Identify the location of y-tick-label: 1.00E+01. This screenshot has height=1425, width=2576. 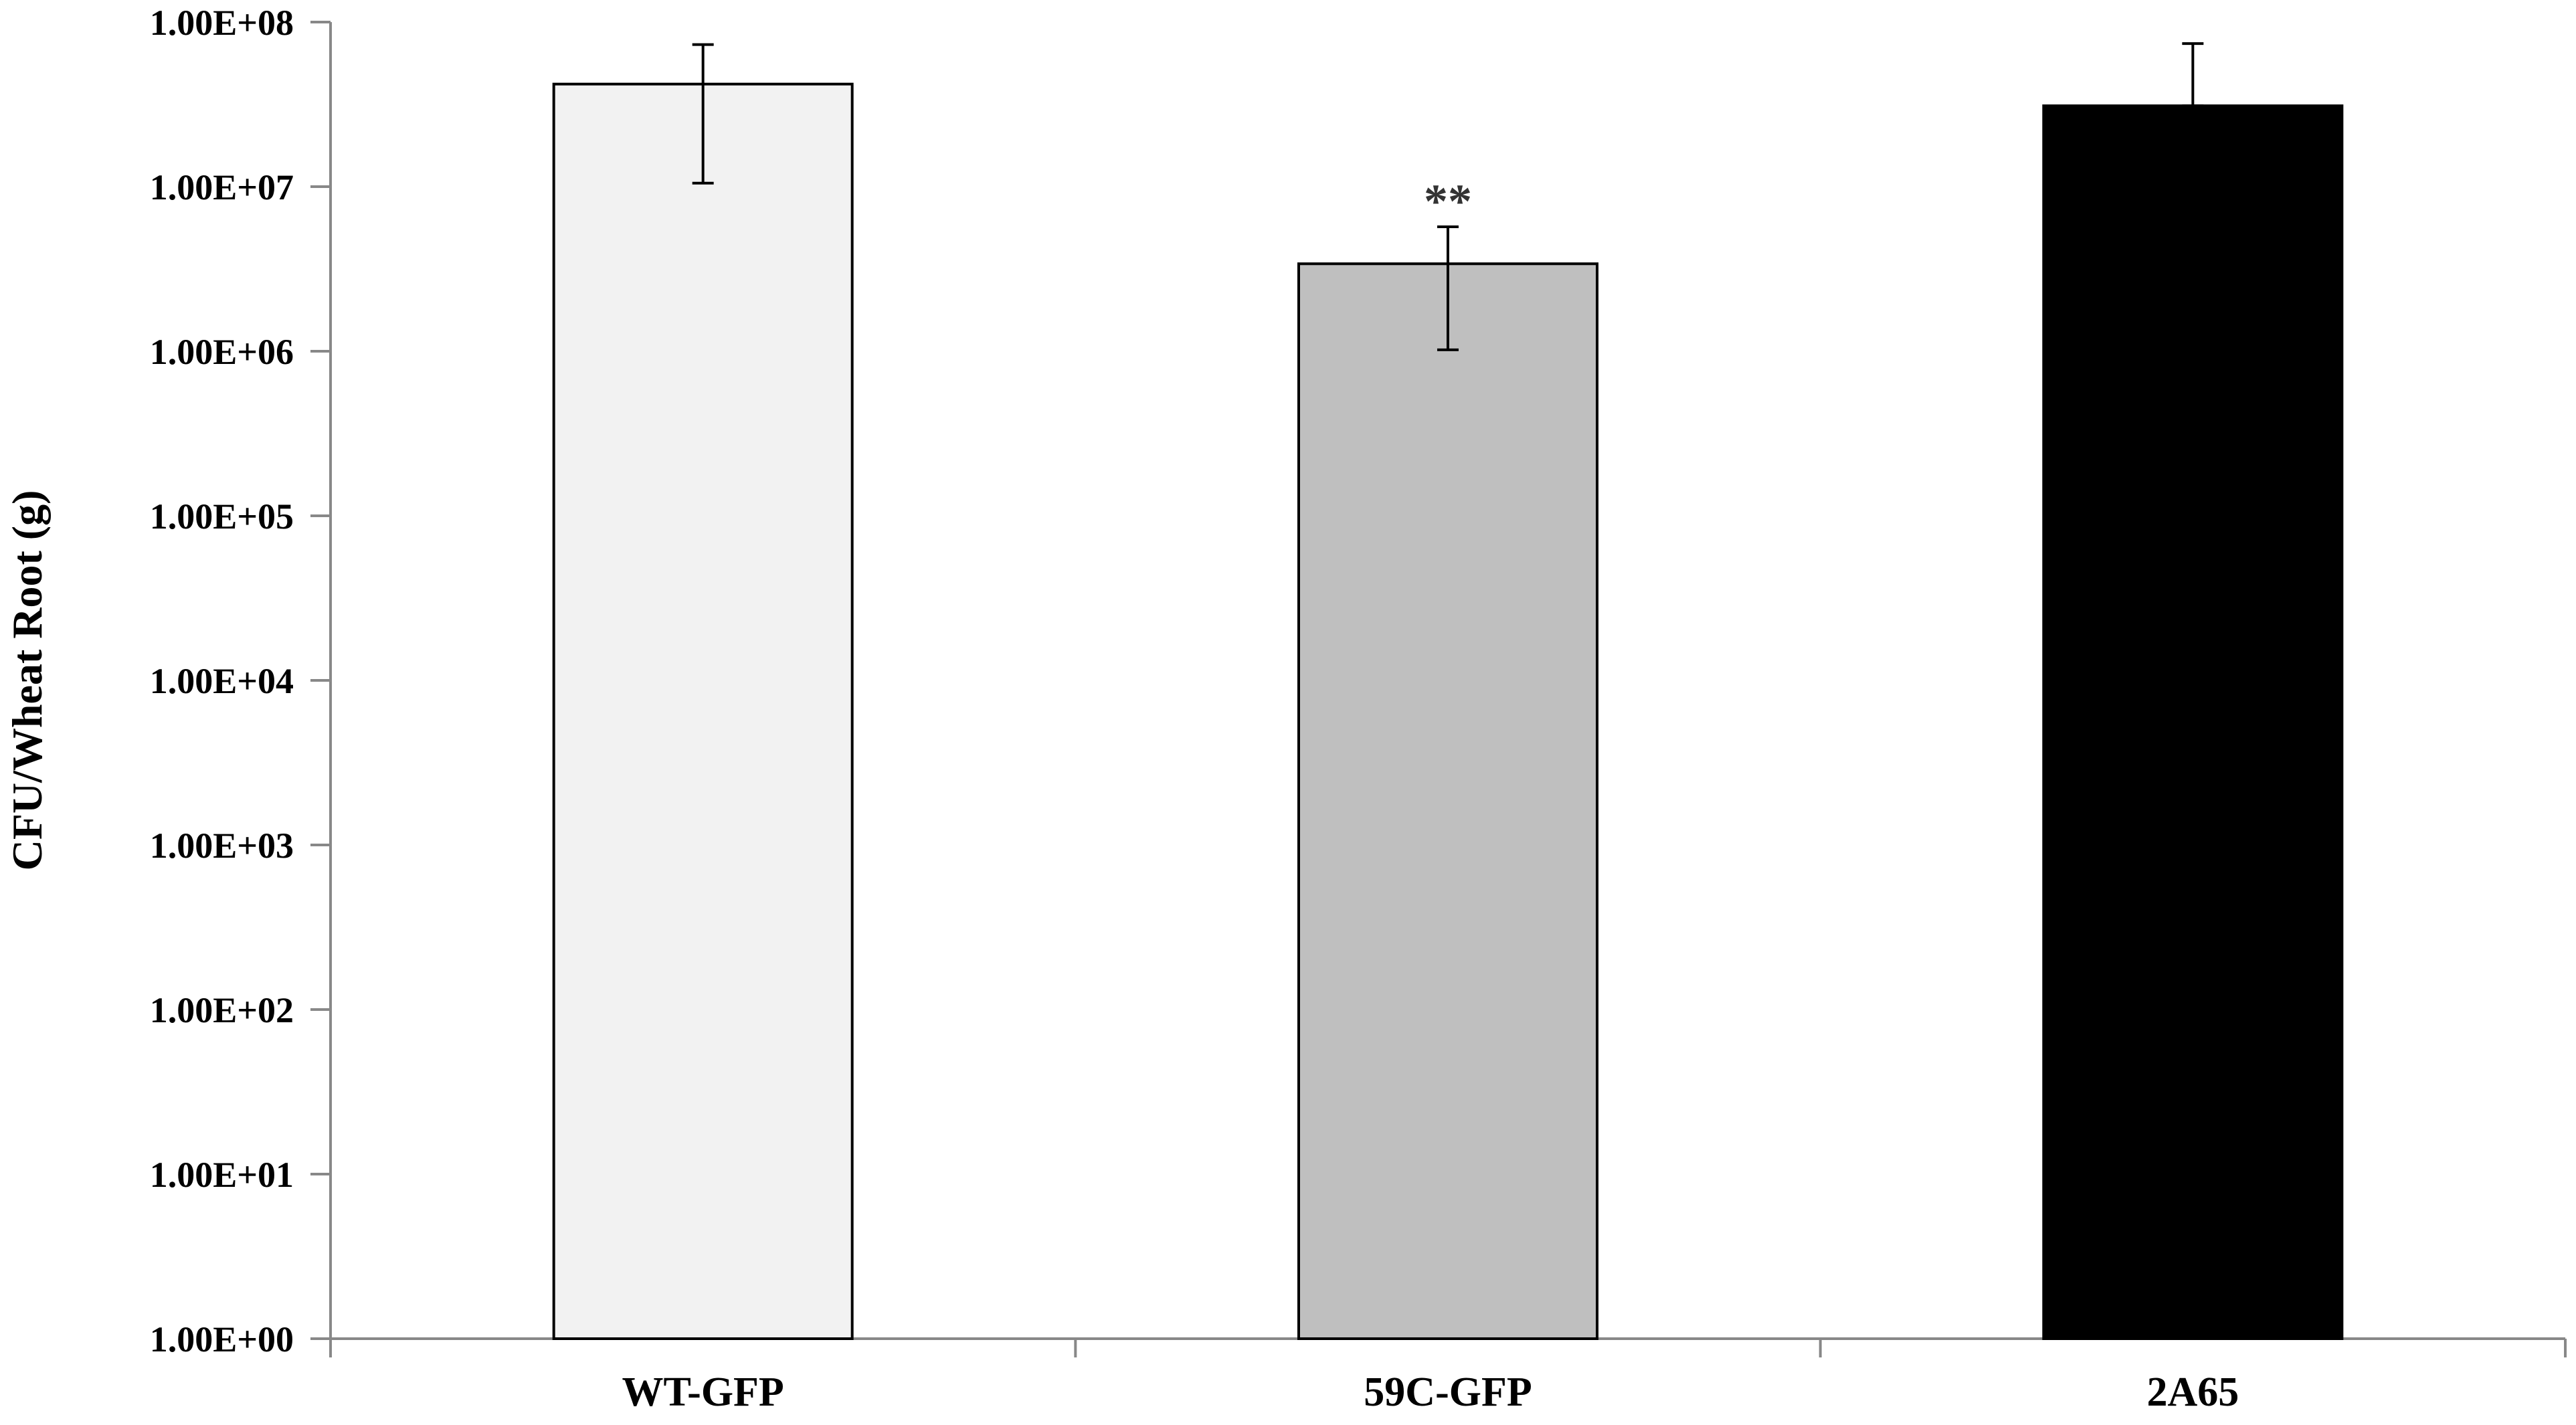
(222, 1175).